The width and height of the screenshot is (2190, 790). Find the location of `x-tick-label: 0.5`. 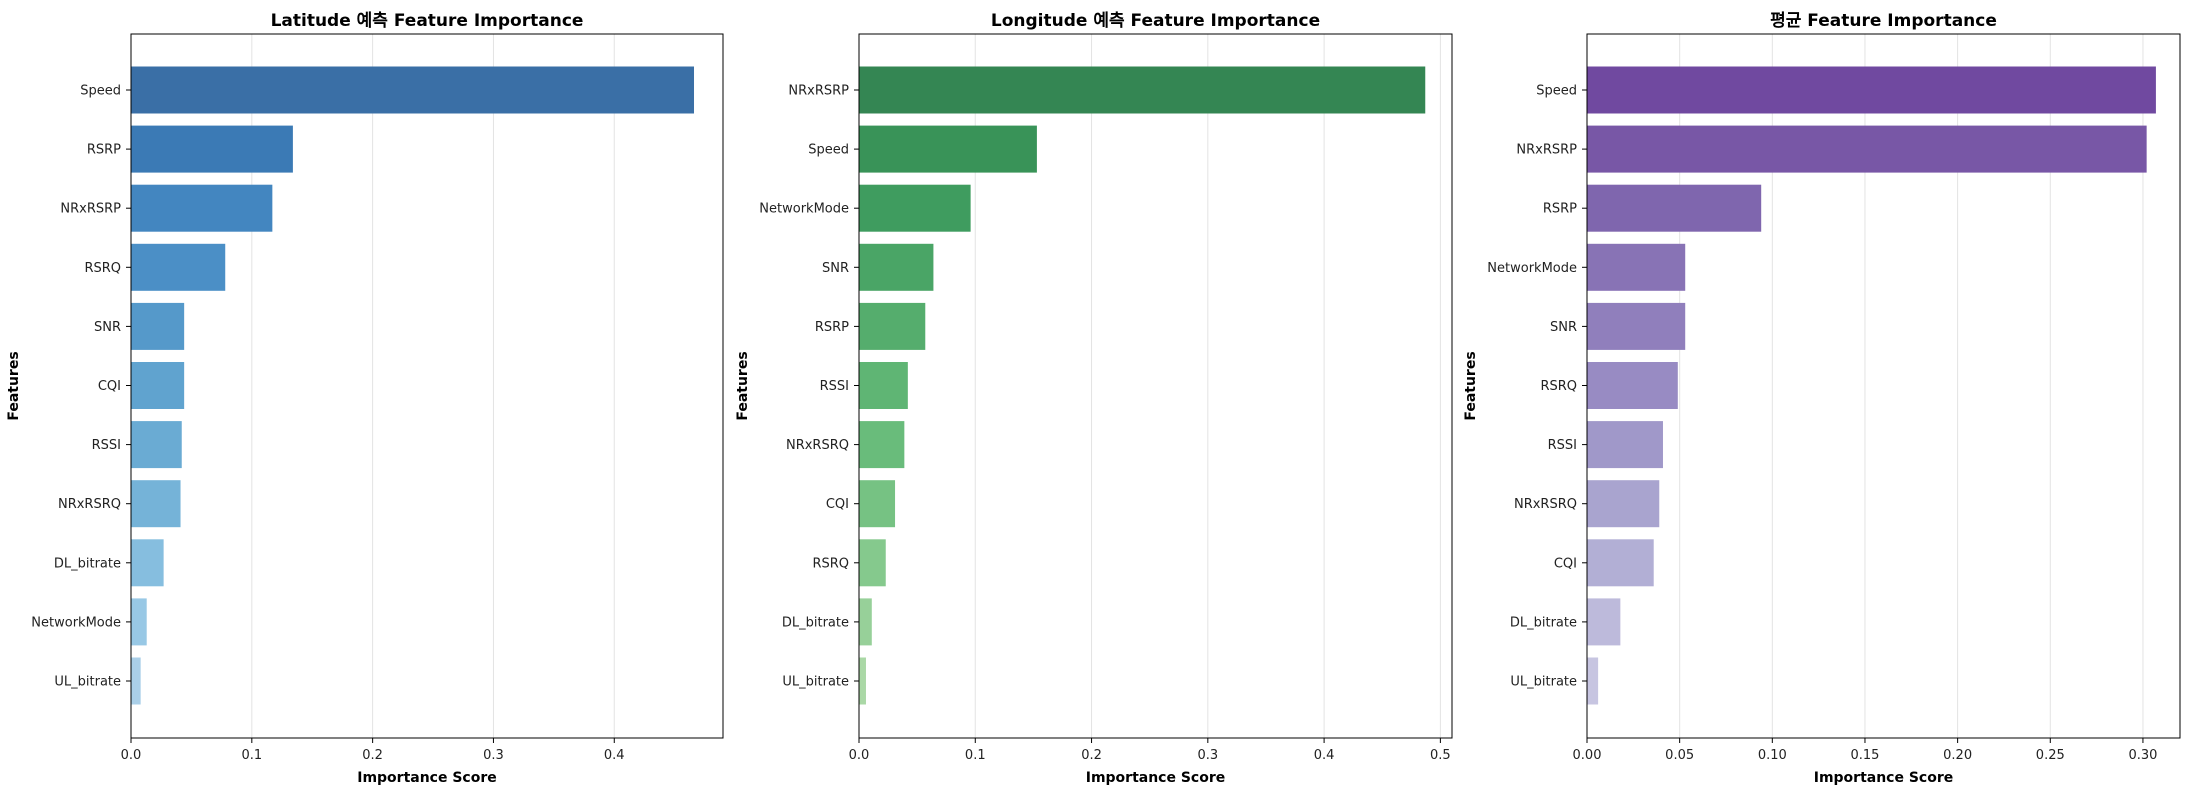

x-tick-label: 0.5 is located at coordinates (1440, 755).